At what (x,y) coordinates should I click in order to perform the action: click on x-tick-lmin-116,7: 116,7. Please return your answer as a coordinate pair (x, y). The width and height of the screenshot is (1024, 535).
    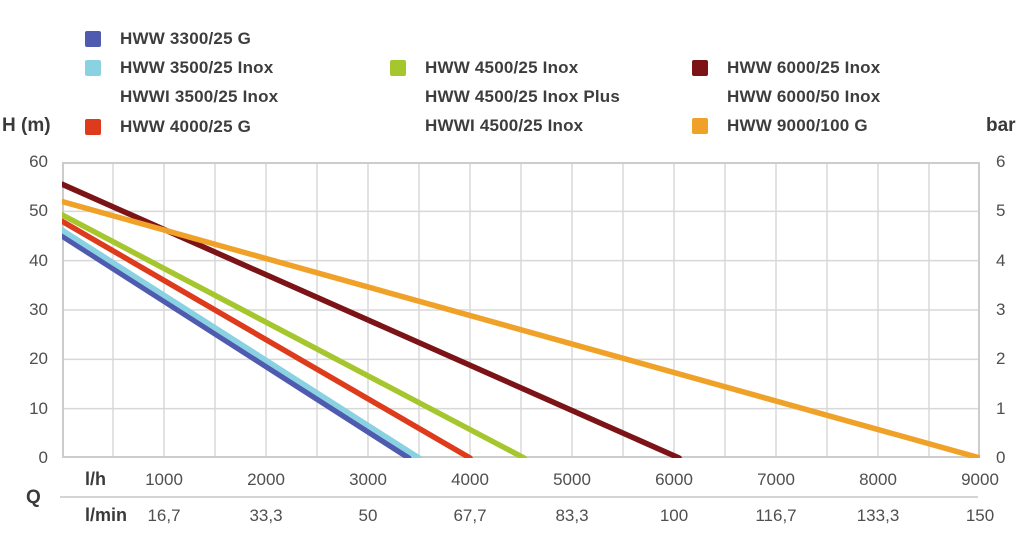
    Looking at the image, I should click on (776, 515).